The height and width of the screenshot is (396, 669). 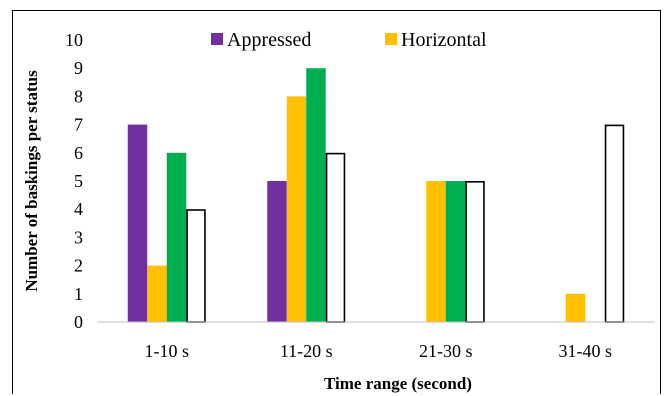 I want to click on y-tick-label: 1, so click(x=78, y=294).